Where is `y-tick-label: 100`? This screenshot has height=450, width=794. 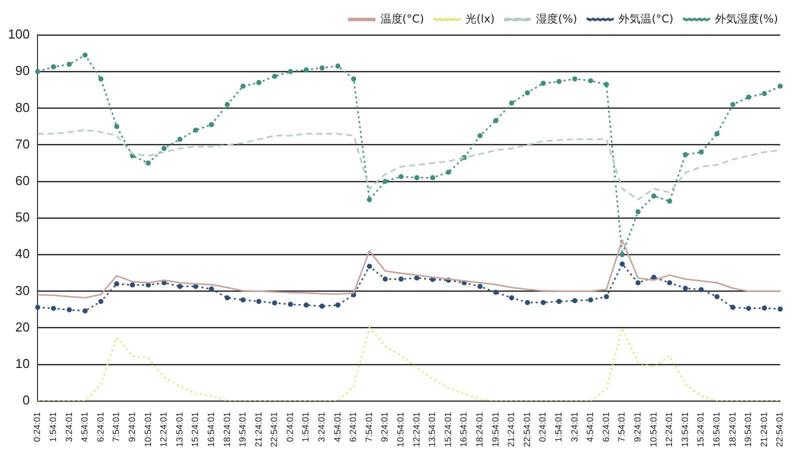 y-tick-label: 100 is located at coordinates (19, 34).